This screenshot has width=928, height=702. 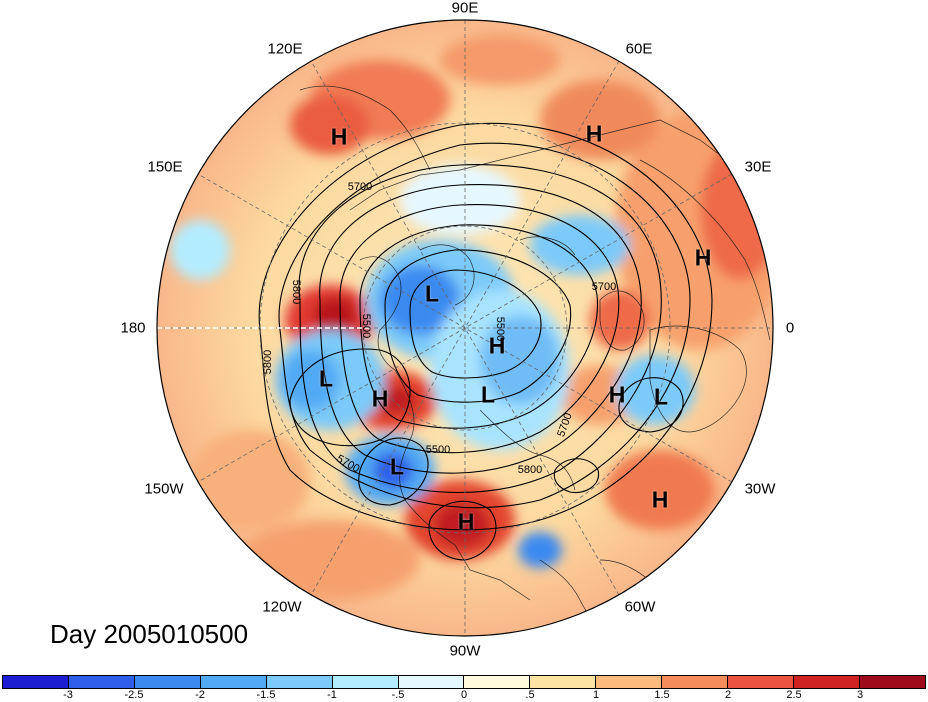 I want to click on lon-label-120e: 120E, so click(x=285, y=49).